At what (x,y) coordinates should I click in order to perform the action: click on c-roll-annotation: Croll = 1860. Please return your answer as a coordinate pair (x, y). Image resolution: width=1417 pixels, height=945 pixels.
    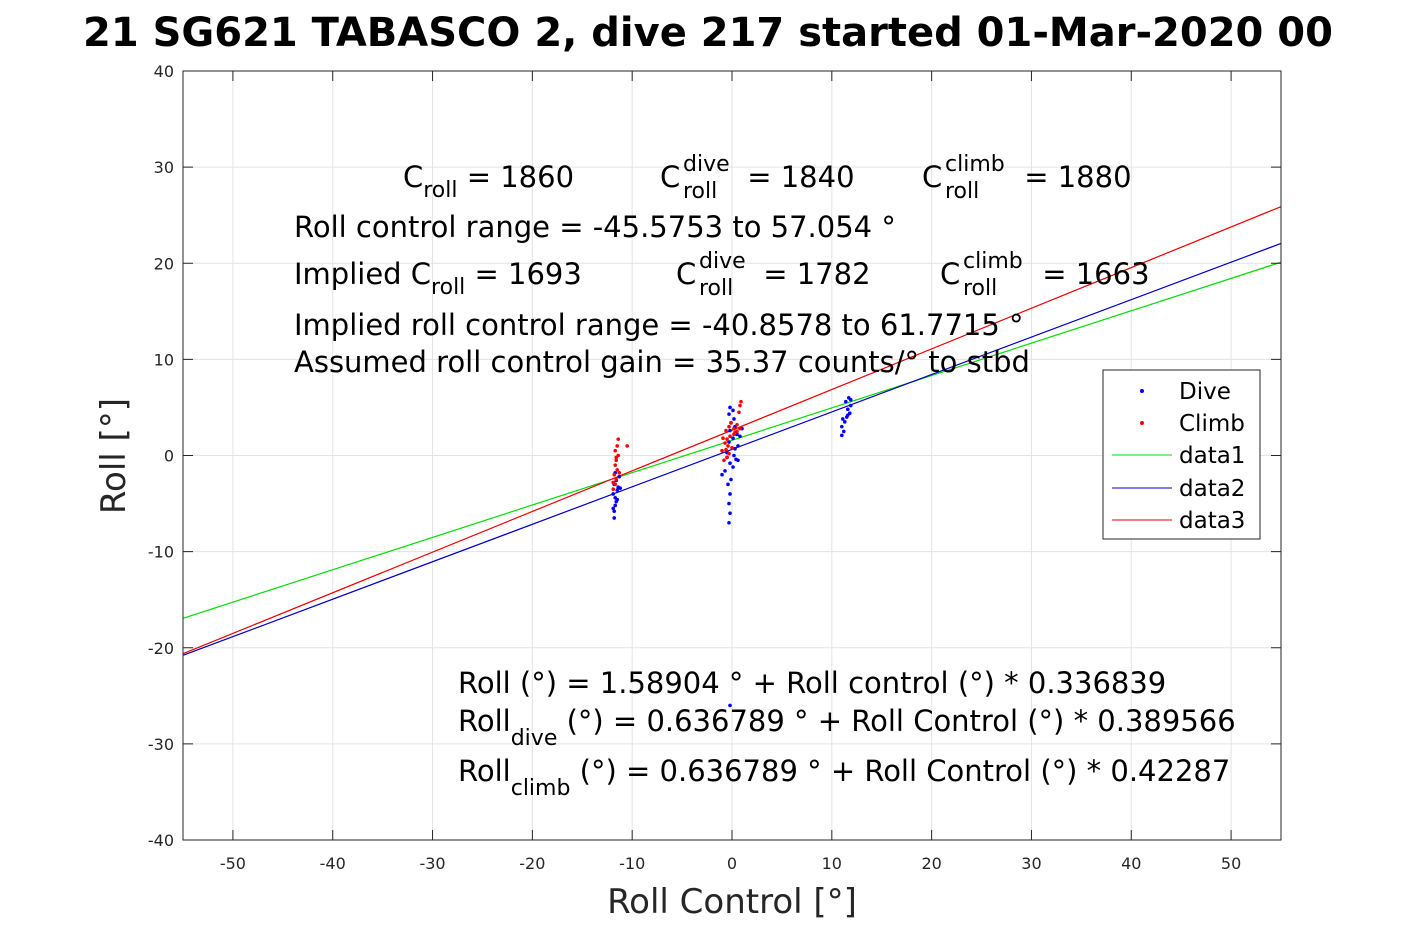
    Looking at the image, I should click on (488, 181).